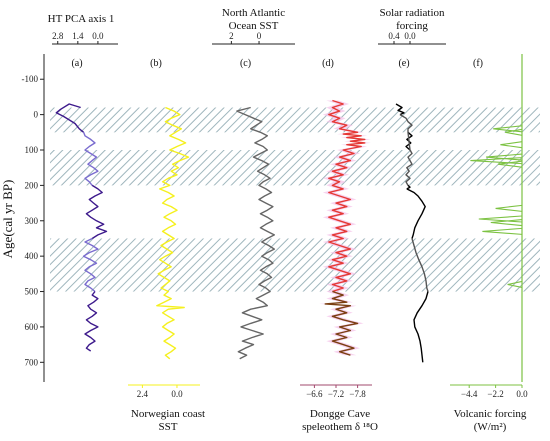 The image size is (550, 441). What do you see at coordinates (357, 394) in the screenshot?
I see `x-tick-label: −7.8` at bounding box center [357, 394].